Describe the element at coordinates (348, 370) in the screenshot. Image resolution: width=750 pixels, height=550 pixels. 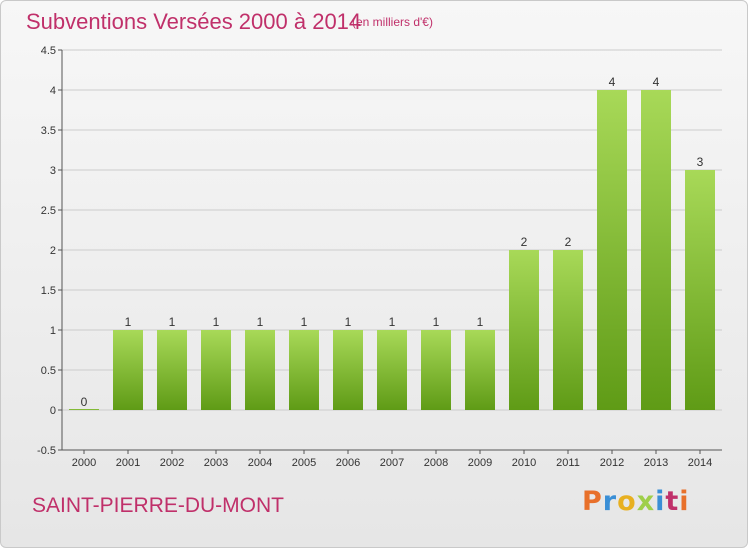
I see `bar-2006` at that location.